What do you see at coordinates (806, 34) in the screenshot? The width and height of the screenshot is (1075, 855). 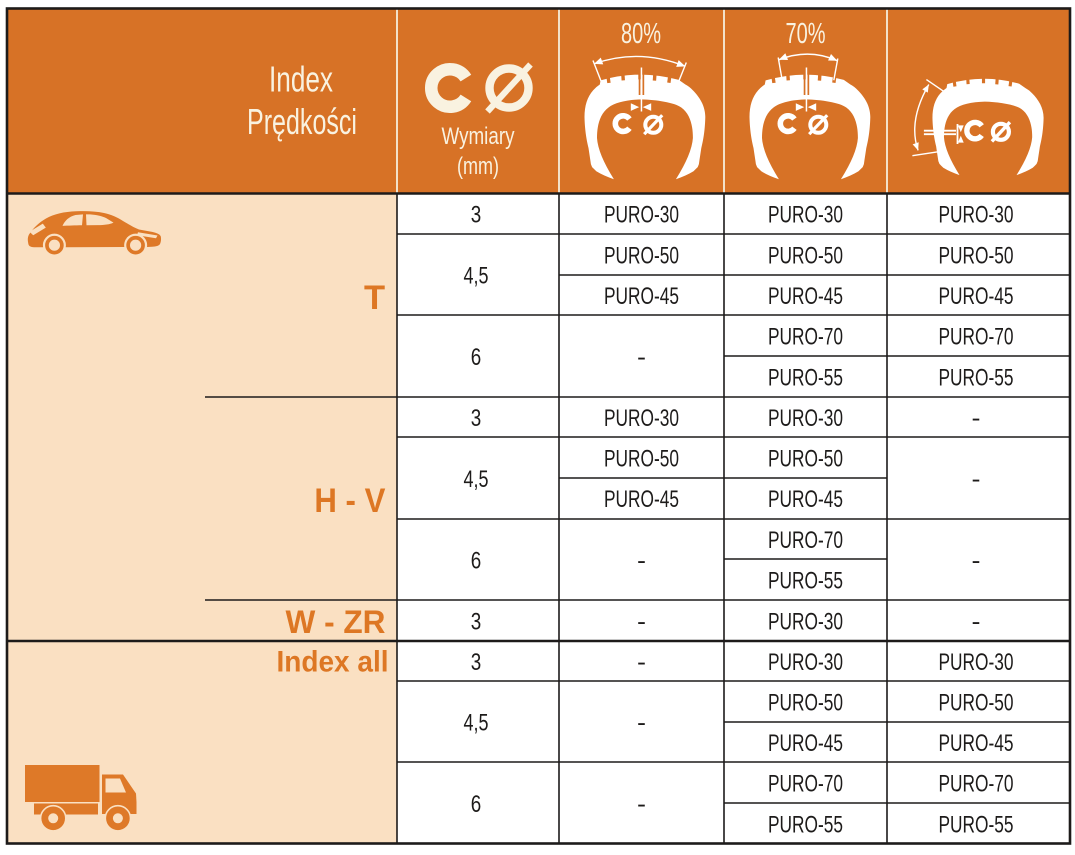 I see `svg-text: 70%` at bounding box center [806, 34].